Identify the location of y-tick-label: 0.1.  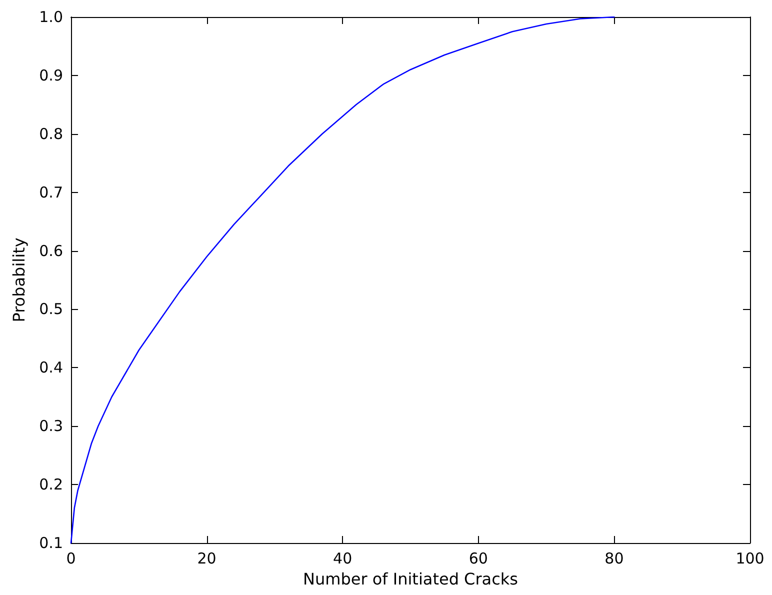
(51, 543).